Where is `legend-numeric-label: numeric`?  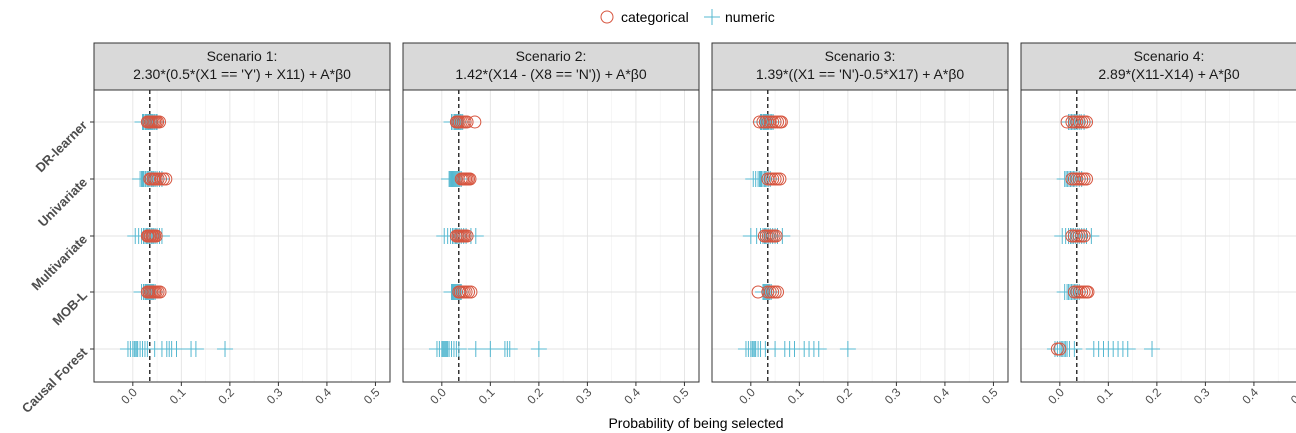
legend-numeric-label: numeric is located at coordinates (750, 17).